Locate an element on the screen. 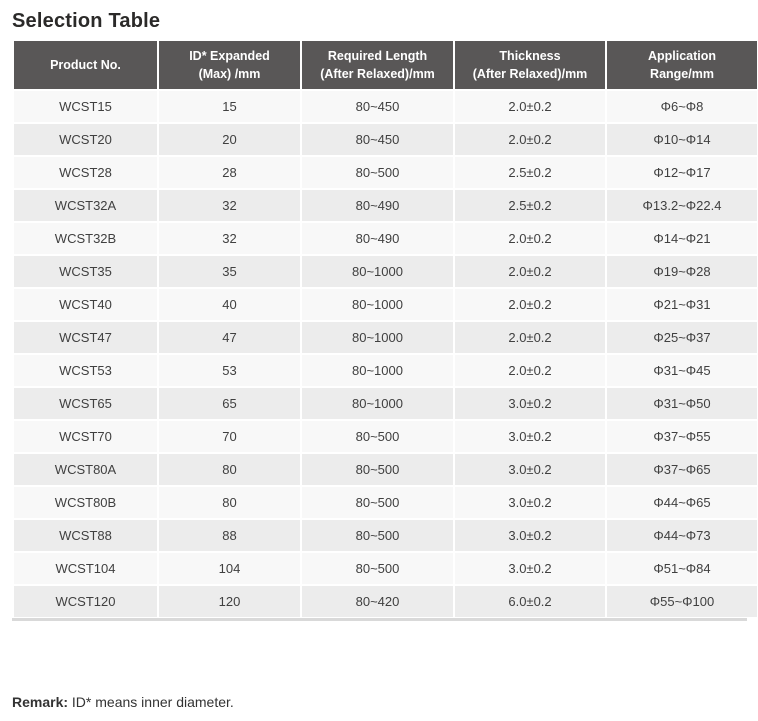 This screenshot has width=758, height=721. cell-application-range: Φ51~Φ84 is located at coordinates (682, 568).